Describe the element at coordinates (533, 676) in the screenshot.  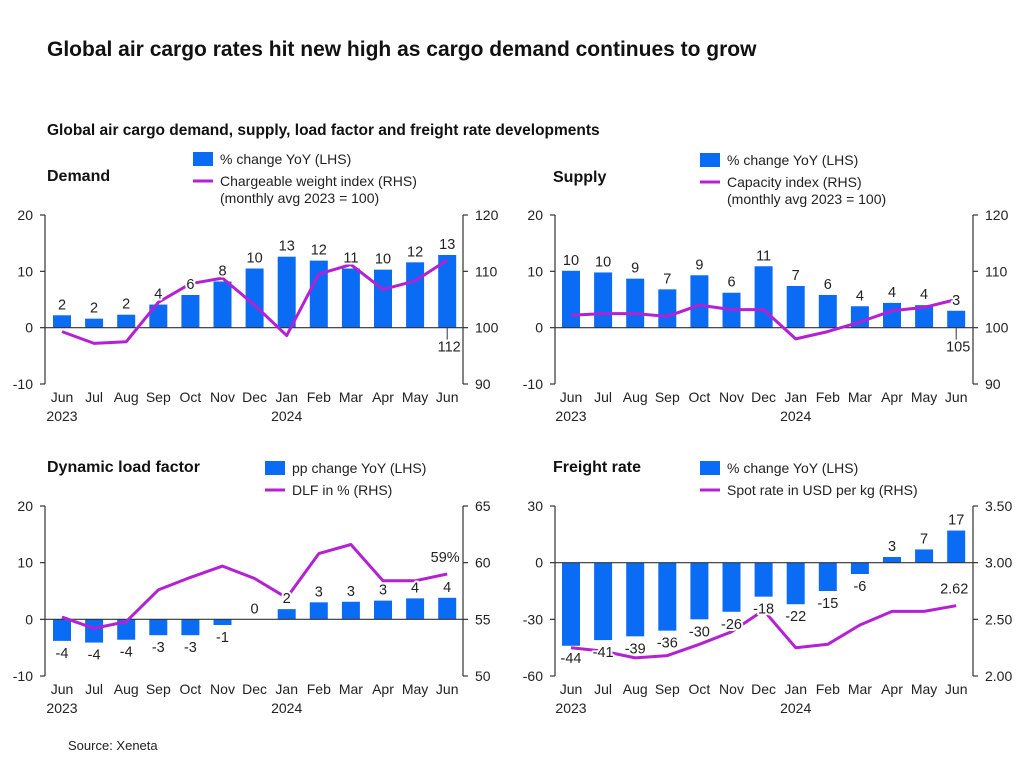
I see `left-tick-label: -60` at that location.